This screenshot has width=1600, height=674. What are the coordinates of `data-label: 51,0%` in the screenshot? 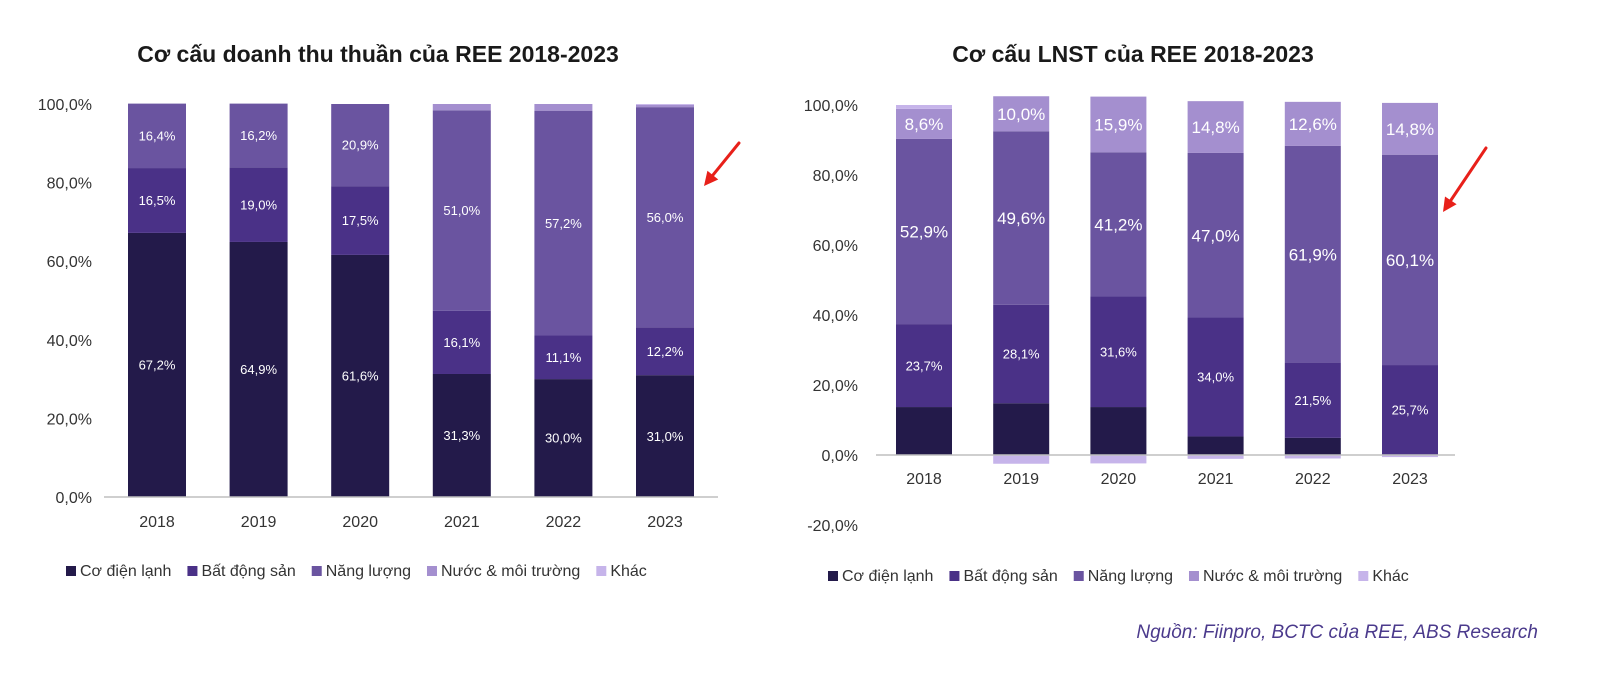 It's located at (461, 210).